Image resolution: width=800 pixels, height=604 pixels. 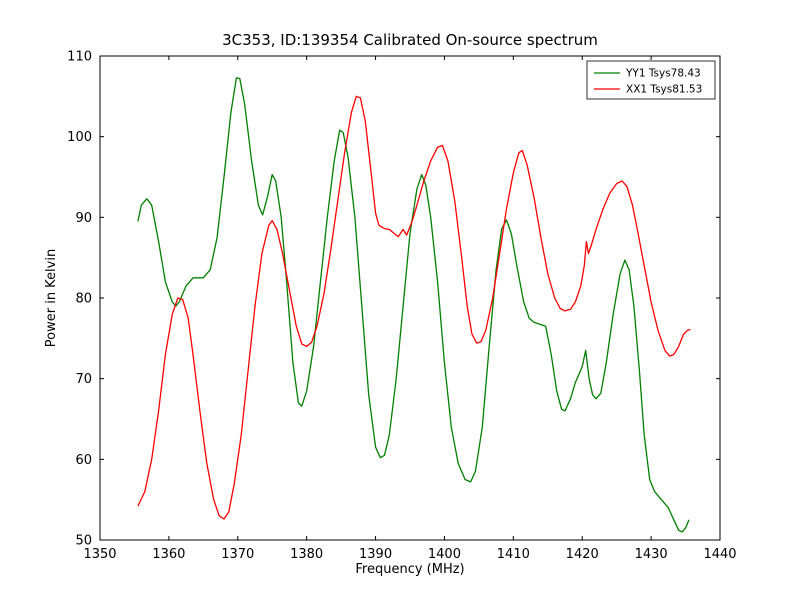 I want to click on y-tick-label: 60, so click(x=83, y=460).